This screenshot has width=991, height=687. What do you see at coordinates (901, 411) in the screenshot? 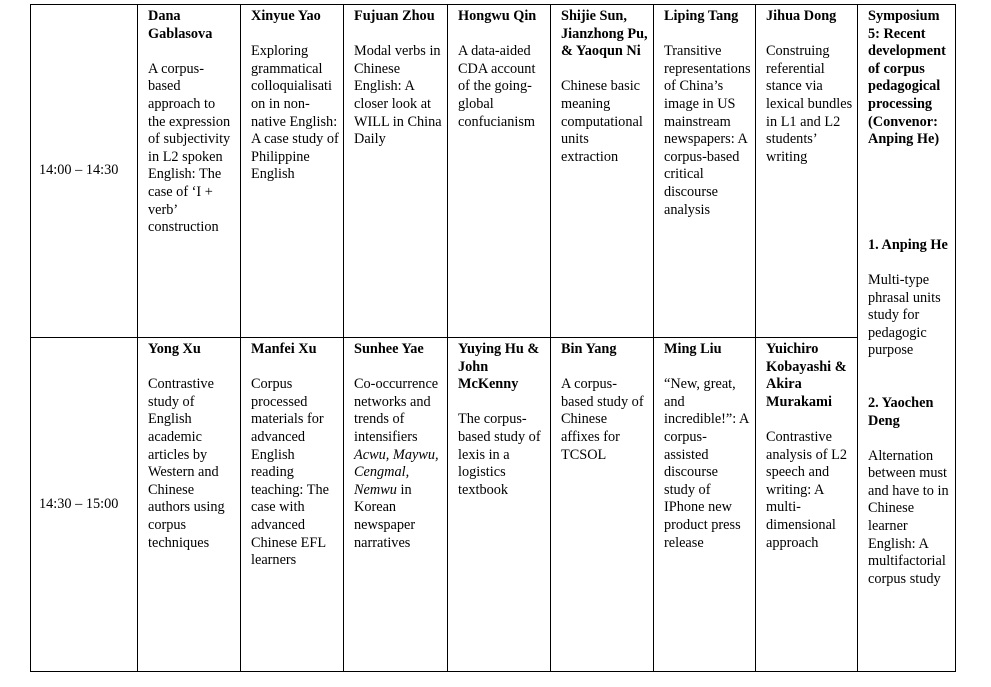
I see `speaker-name: 2. Yaochen Deng` at bounding box center [901, 411].